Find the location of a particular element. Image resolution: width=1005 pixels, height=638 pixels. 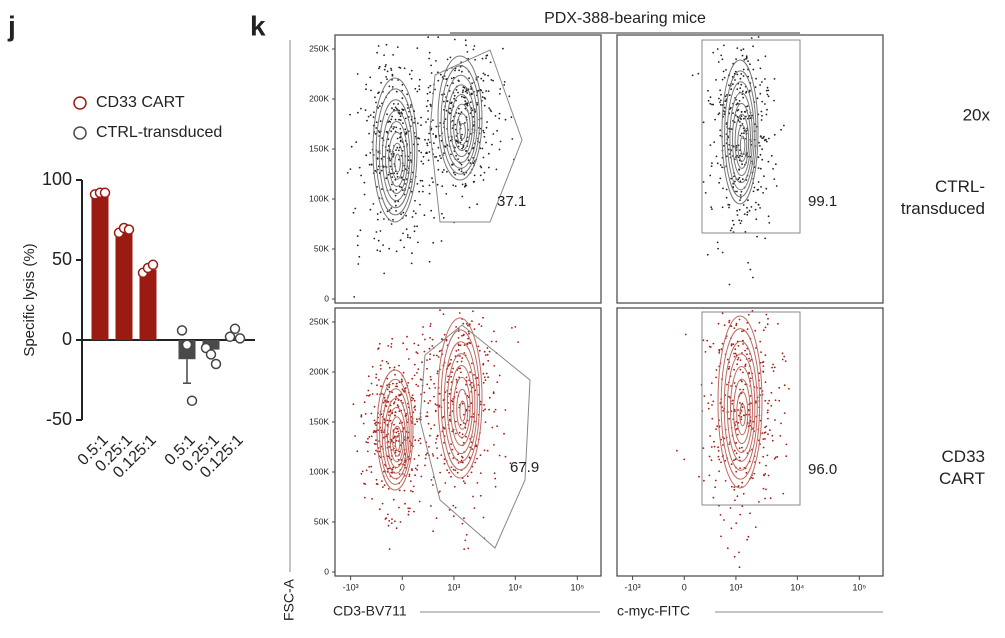

gate is located at coordinates (751, 136).